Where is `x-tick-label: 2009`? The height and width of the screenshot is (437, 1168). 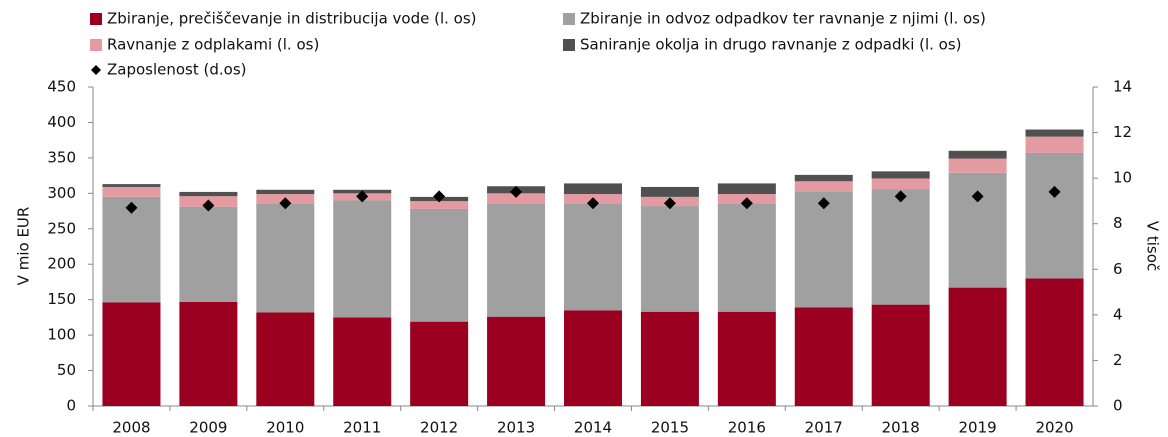 x-tick-label: 2009 is located at coordinates (208, 428).